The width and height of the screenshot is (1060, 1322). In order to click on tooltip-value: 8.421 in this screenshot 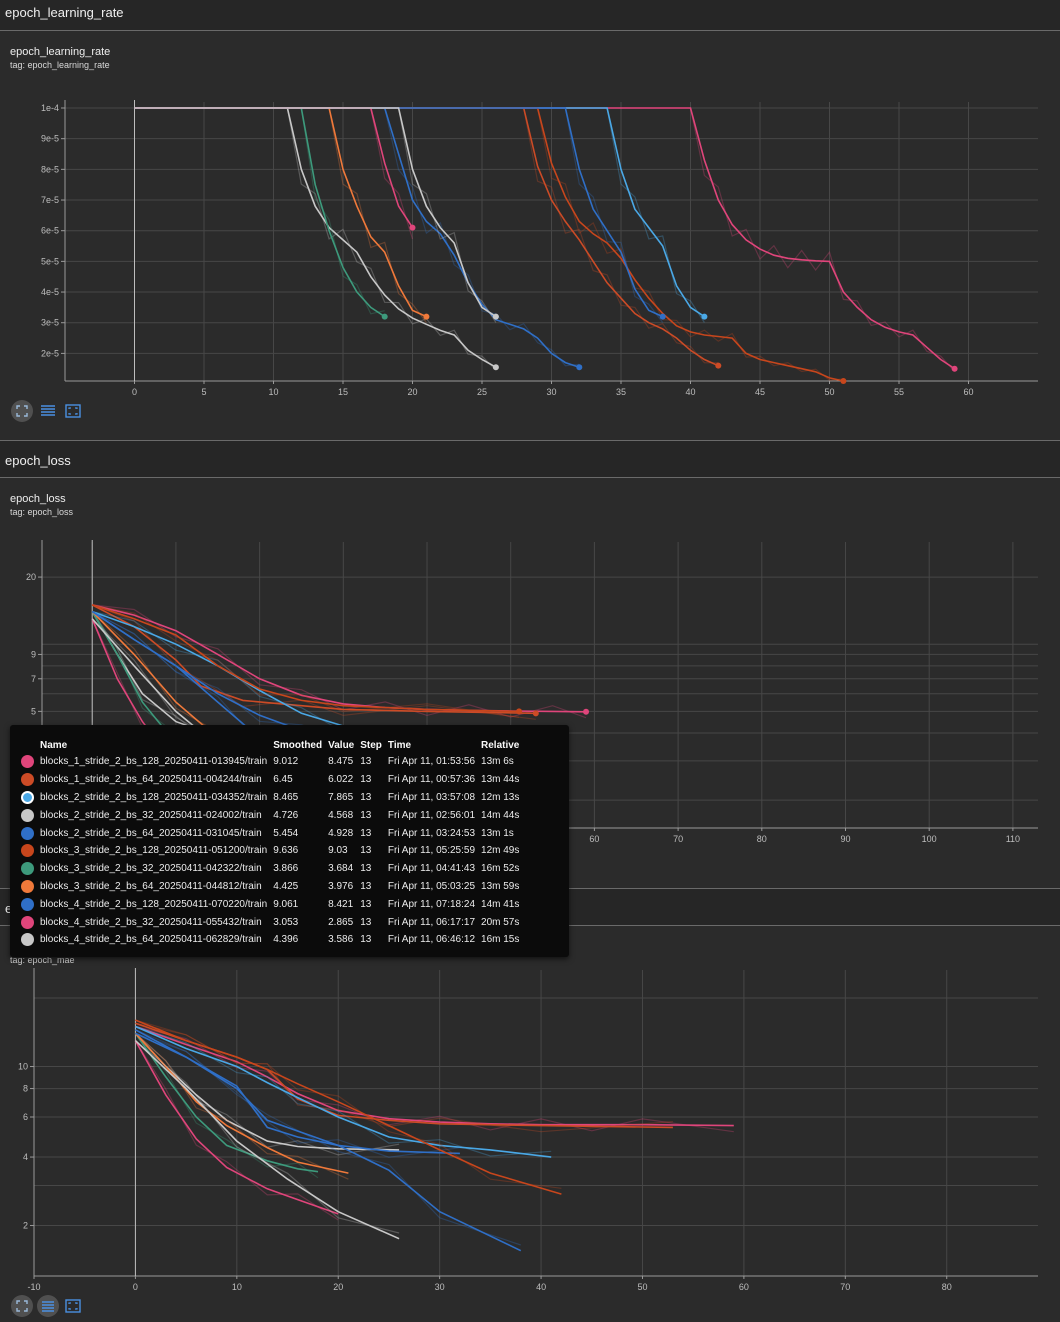, I will do `click(341, 904)`.